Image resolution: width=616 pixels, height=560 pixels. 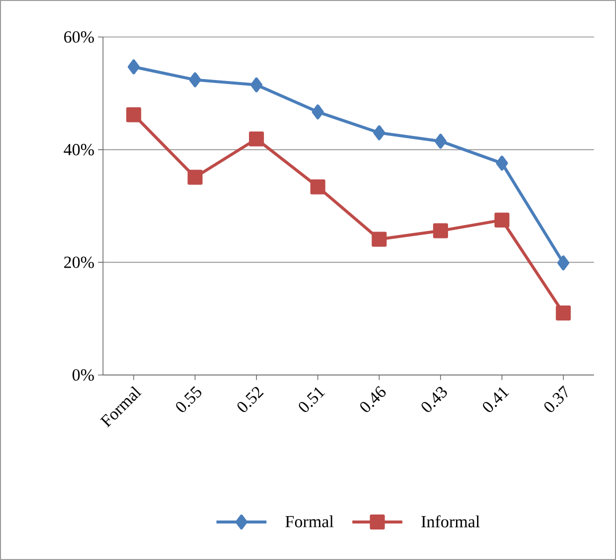 What do you see at coordinates (189, 399) in the screenshot?
I see `x-tick-label: 0.55` at bounding box center [189, 399].